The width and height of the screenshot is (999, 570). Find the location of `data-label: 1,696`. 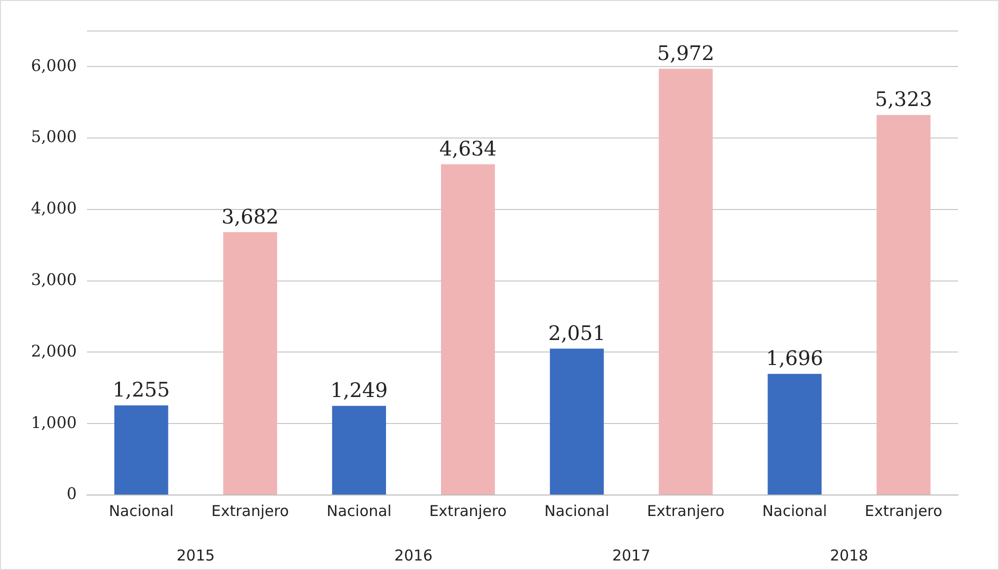

data-label: 1,696 is located at coordinates (795, 358).